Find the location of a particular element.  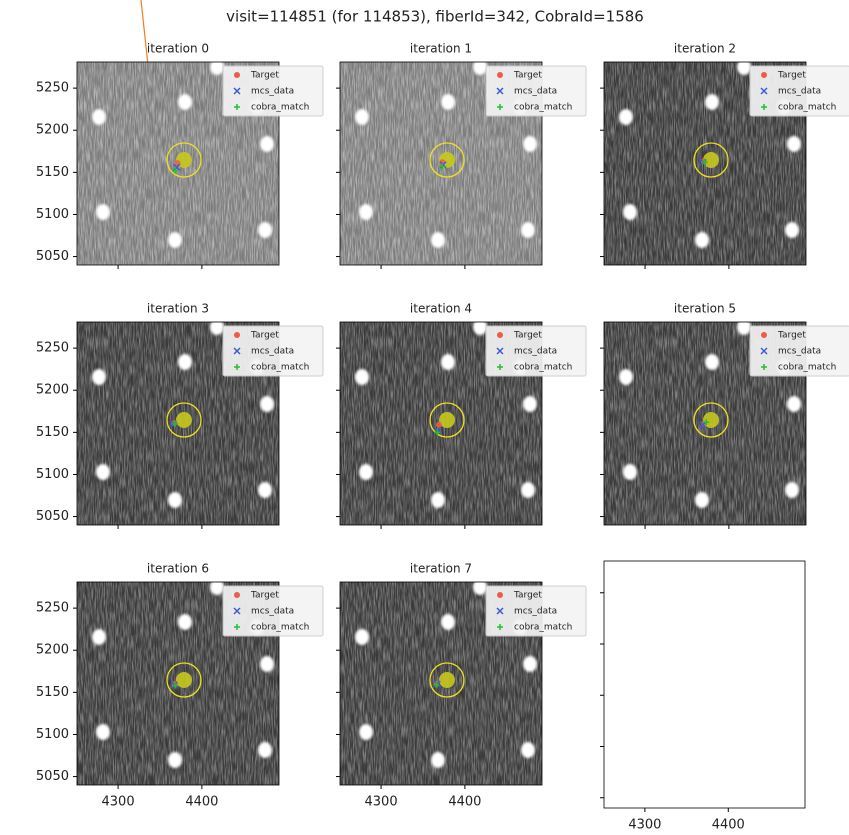

subplot-title: iteration 4 is located at coordinates (441, 309).